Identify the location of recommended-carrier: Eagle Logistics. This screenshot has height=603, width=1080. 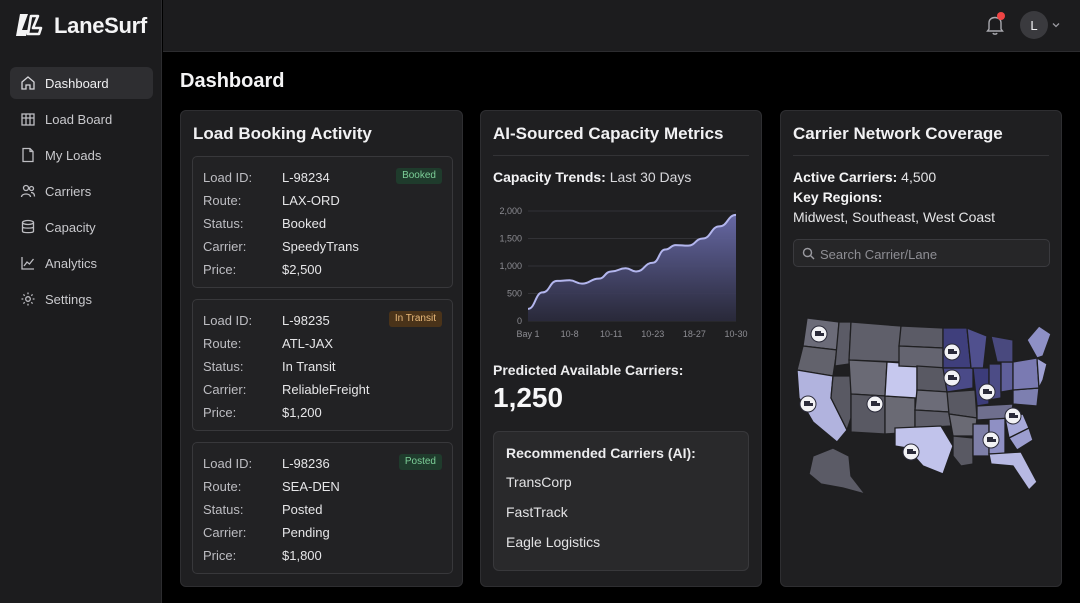
(553, 542).